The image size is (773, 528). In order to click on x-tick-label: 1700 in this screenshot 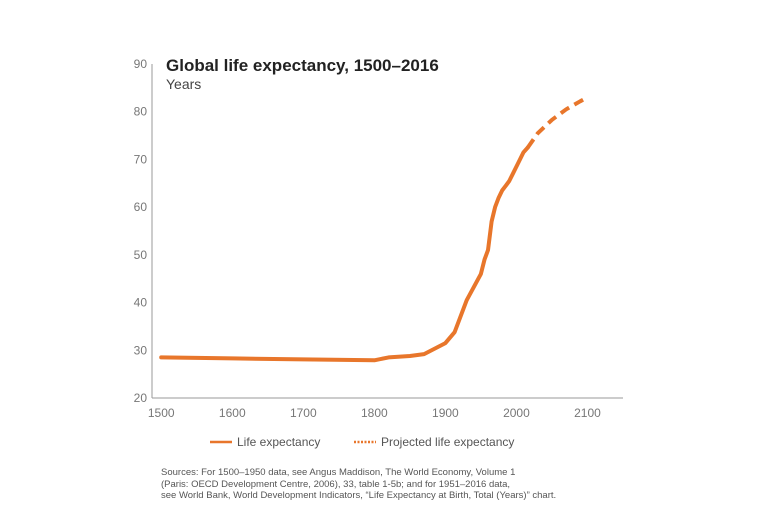, I will do `click(303, 413)`.